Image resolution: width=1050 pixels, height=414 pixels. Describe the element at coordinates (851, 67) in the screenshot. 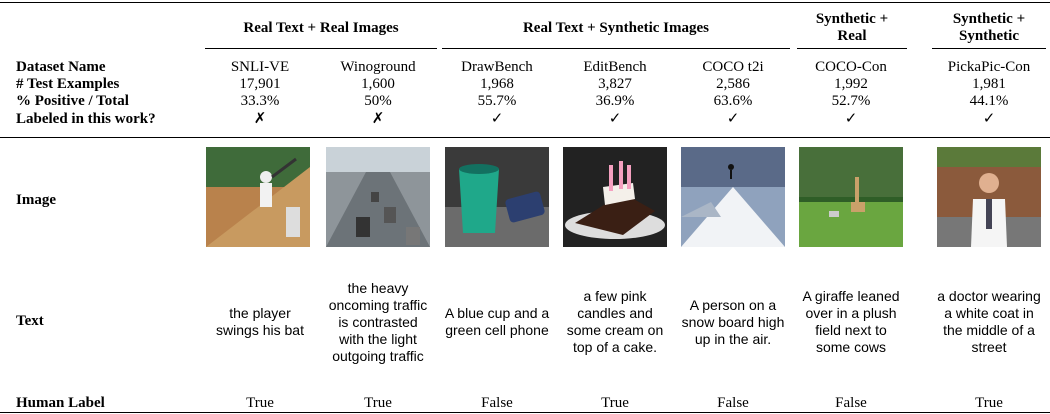

I see `cell: COCO-Con` at that location.